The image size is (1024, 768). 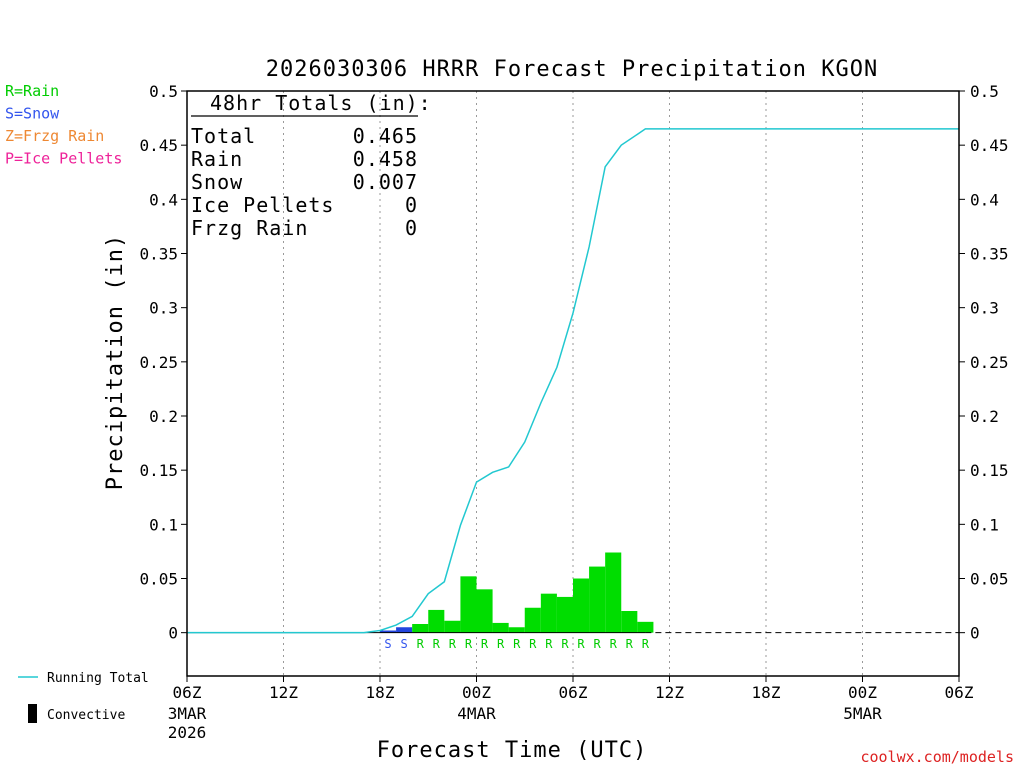 I want to click on y-tick-label-left: 0.2, so click(x=163, y=416).